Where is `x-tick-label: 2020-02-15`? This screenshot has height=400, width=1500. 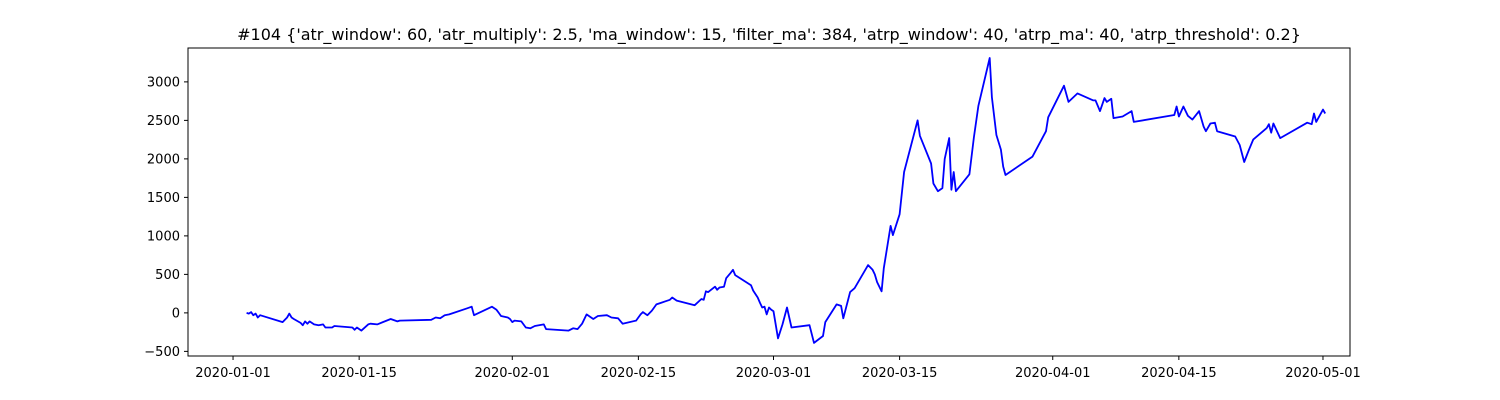 x-tick-label: 2020-02-15 is located at coordinates (639, 373).